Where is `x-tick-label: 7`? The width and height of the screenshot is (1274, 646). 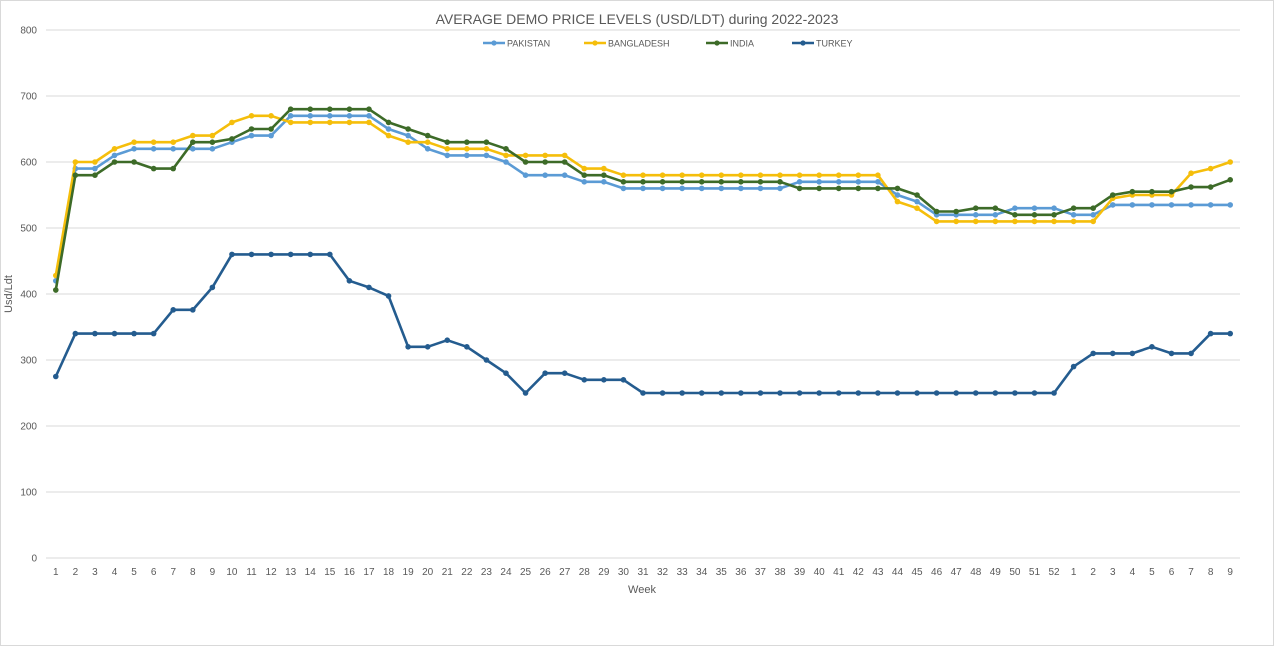
x-tick-label: 7 is located at coordinates (173, 572).